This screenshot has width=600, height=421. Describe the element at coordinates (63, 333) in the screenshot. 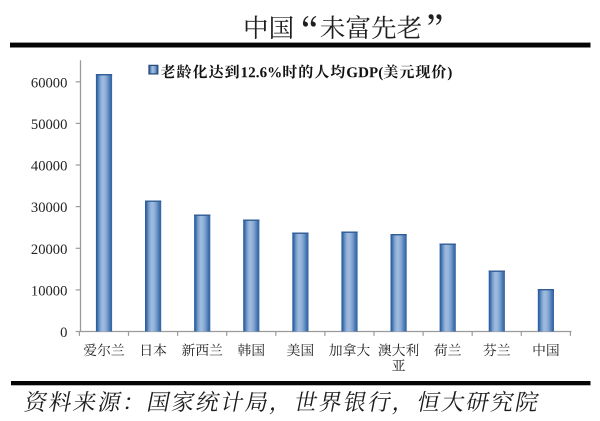

I see `svg-text: 0` at that location.